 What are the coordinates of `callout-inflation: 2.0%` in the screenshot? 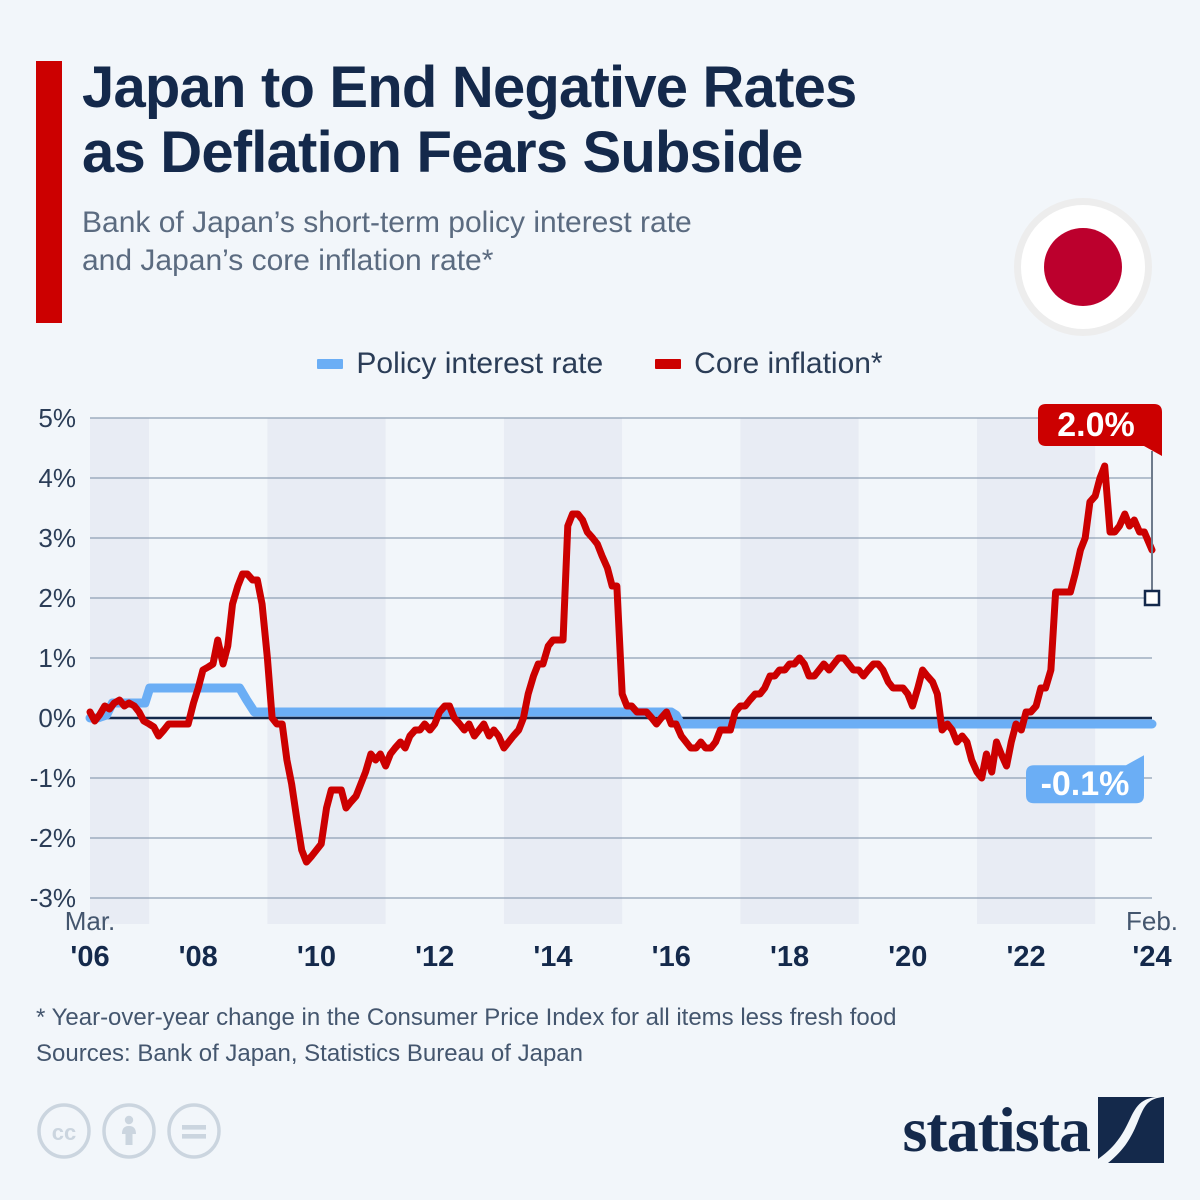 It's located at (1100, 430).